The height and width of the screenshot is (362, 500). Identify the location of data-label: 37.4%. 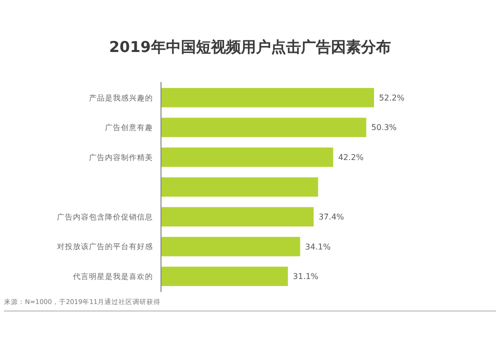
(331, 217).